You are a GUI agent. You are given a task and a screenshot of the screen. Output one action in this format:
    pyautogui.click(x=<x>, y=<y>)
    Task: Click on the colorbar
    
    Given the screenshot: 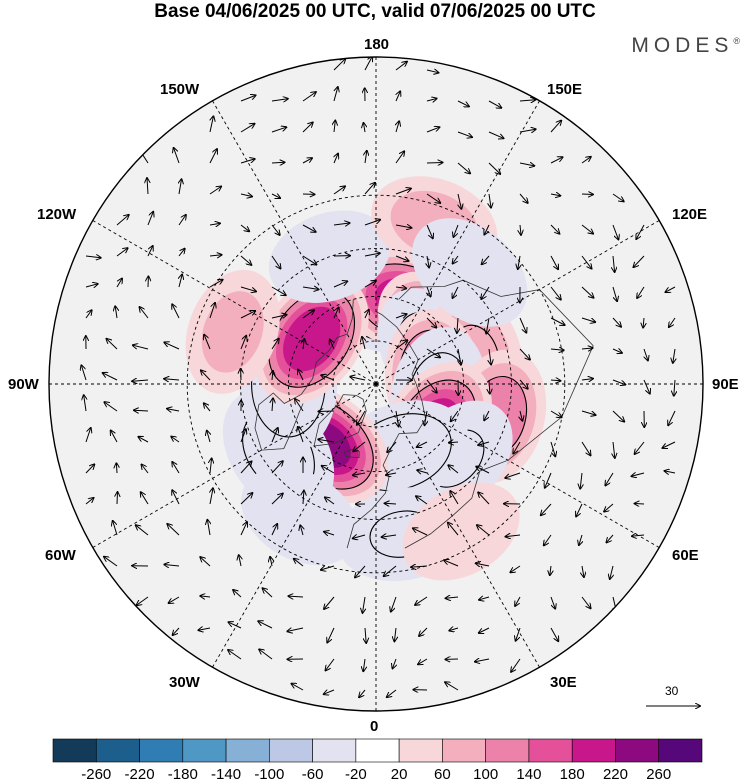 What is the action you would take?
    pyautogui.click(x=377, y=750)
    